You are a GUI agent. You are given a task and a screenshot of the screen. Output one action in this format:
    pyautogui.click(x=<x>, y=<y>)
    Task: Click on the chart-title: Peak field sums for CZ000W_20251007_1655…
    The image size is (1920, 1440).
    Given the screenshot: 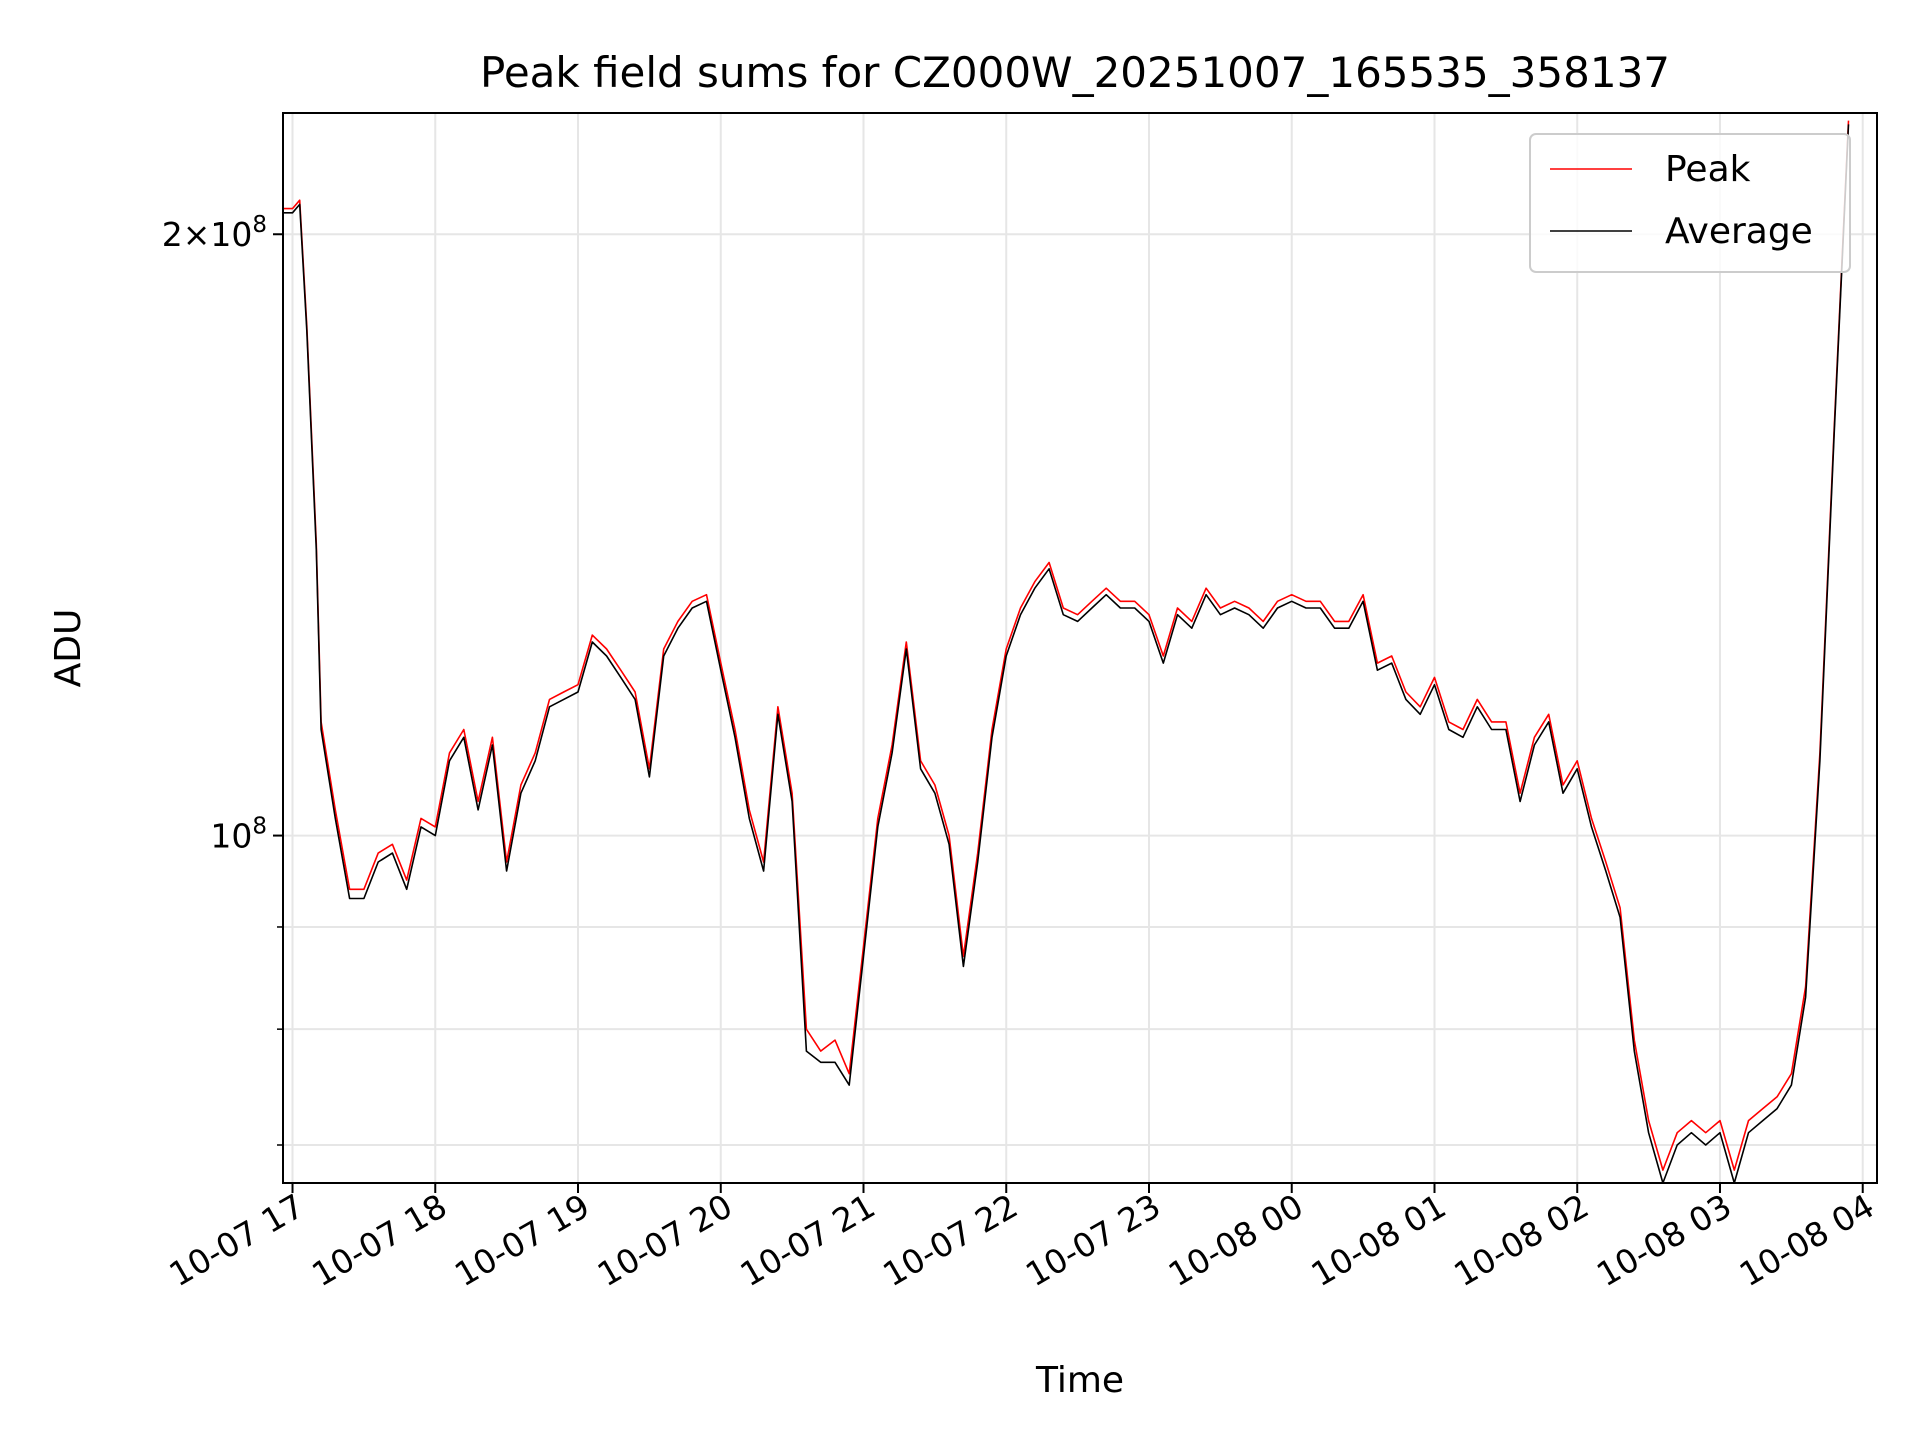 What is the action you would take?
    pyautogui.click(x=1075, y=72)
    